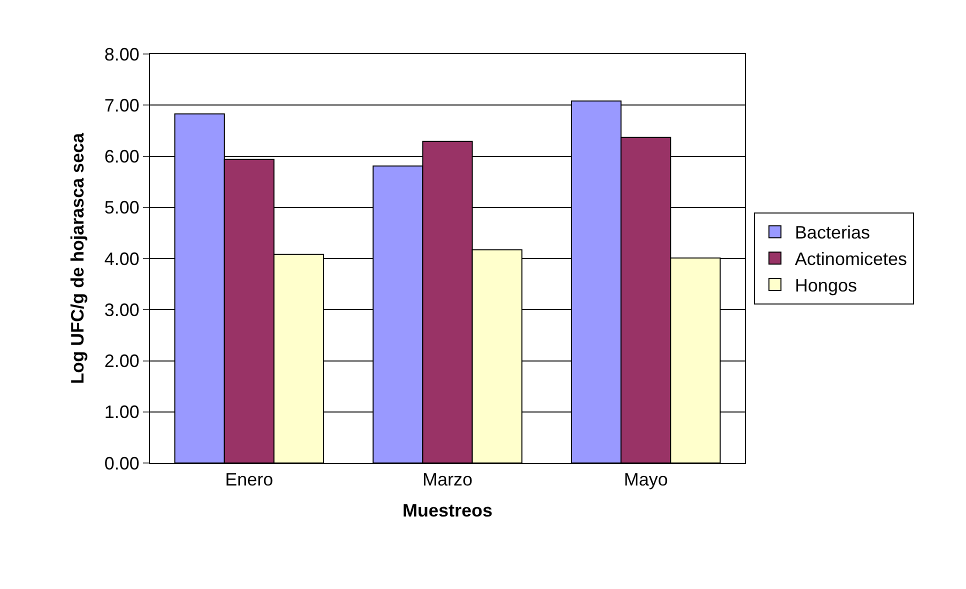 The height and width of the screenshot is (589, 966). What do you see at coordinates (122, 156) in the screenshot?
I see `y-tick-label: 6.00` at bounding box center [122, 156].